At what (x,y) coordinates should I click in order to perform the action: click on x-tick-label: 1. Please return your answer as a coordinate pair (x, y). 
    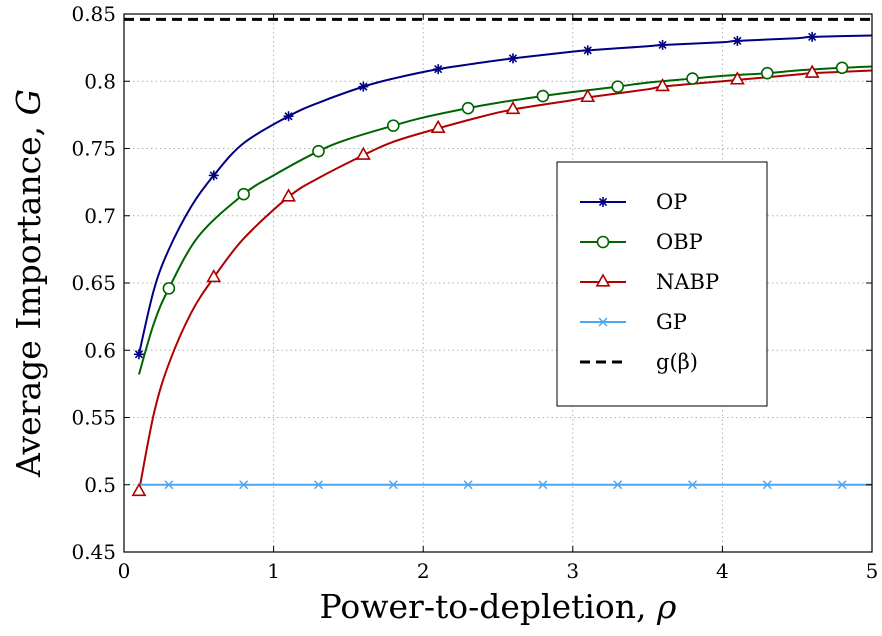
    Looking at the image, I should click on (273, 571).